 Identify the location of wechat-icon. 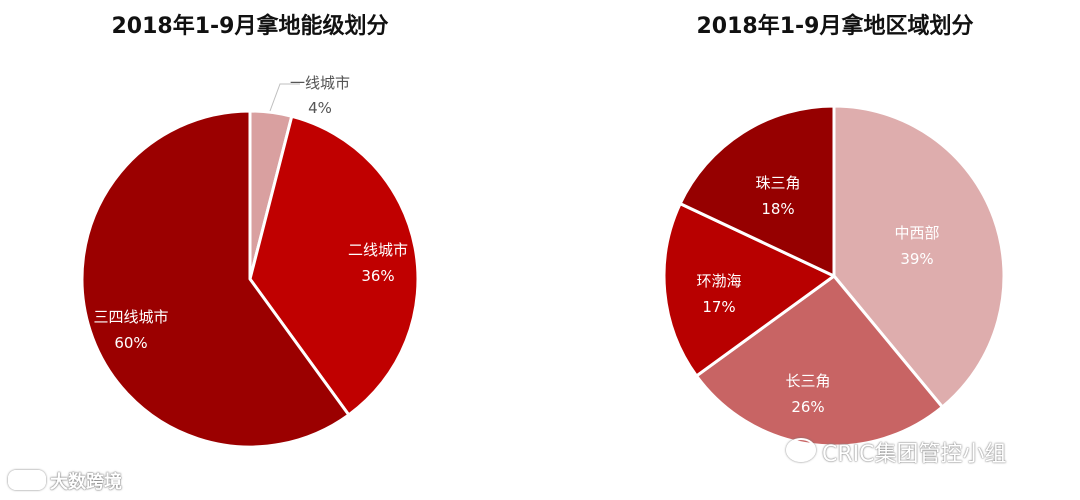
(801, 450).